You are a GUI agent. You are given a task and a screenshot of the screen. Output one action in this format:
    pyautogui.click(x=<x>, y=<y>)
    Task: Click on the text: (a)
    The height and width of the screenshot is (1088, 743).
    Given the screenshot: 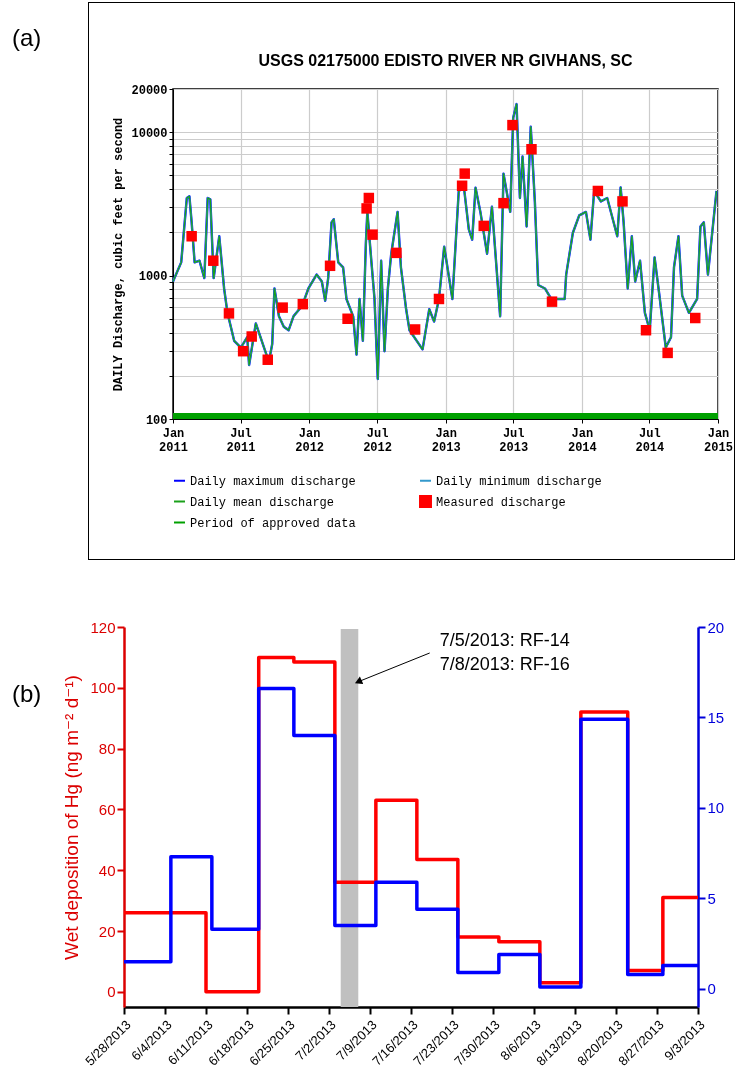 What is the action you would take?
    pyautogui.click(x=27, y=38)
    